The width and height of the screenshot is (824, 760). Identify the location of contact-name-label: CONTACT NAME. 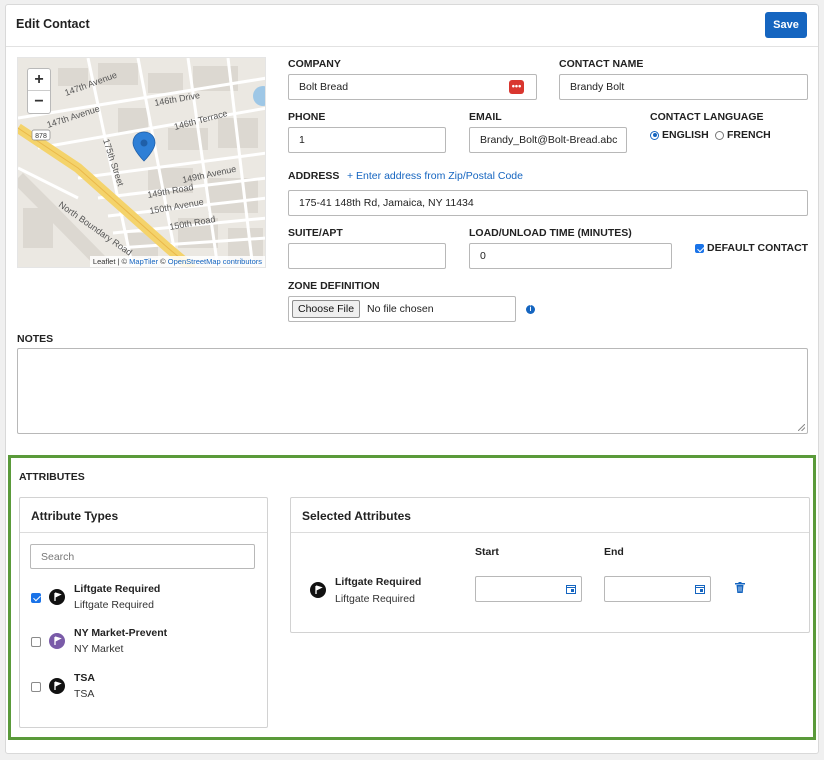
(601, 64).